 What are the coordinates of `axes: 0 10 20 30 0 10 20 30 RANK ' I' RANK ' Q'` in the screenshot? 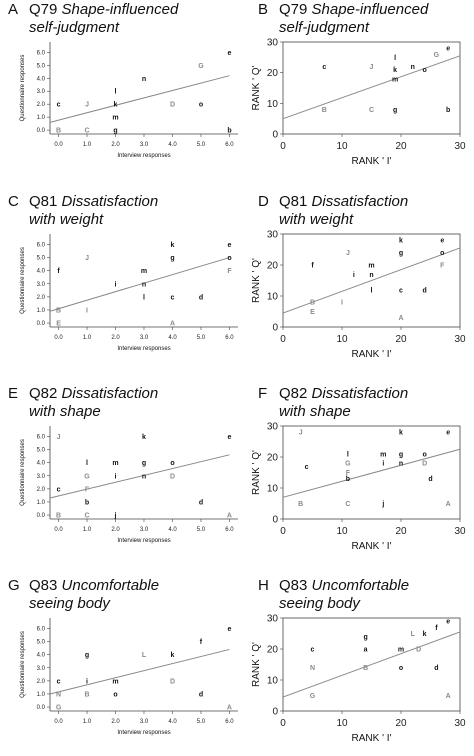 It's located at (358, 103).